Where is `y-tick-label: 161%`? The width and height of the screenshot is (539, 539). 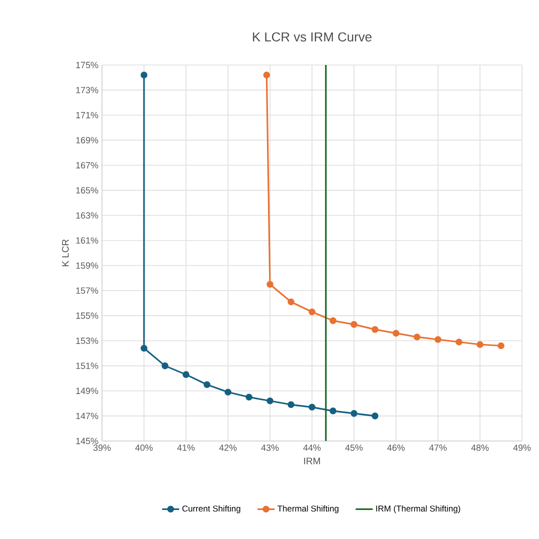 y-tick-label: 161% is located at coordinates (87, 240).